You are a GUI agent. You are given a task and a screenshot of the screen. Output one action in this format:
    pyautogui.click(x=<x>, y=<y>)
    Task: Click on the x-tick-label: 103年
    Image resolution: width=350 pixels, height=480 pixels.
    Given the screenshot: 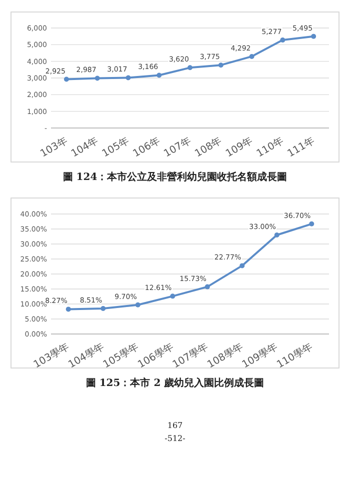 What is the action you would take?
    pyautogui.click(x=54, y=147)
    